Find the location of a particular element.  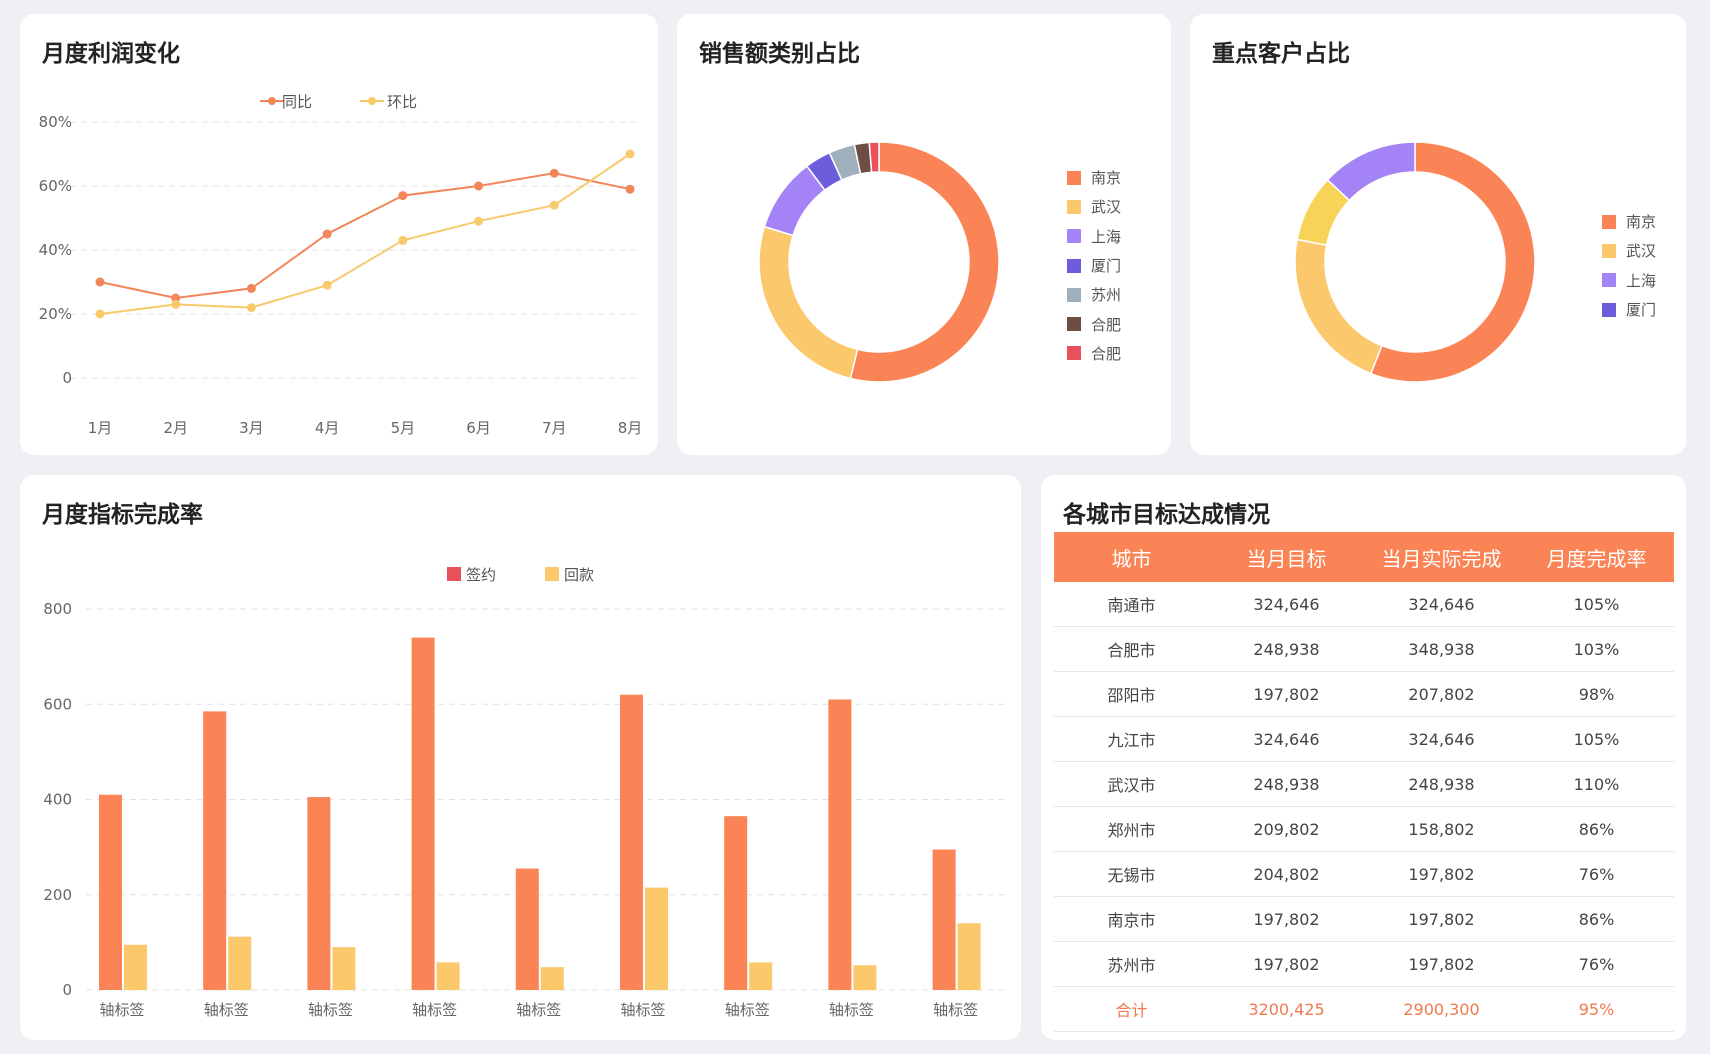

y-tick-label: 40% is located at coordinates (55, 250).